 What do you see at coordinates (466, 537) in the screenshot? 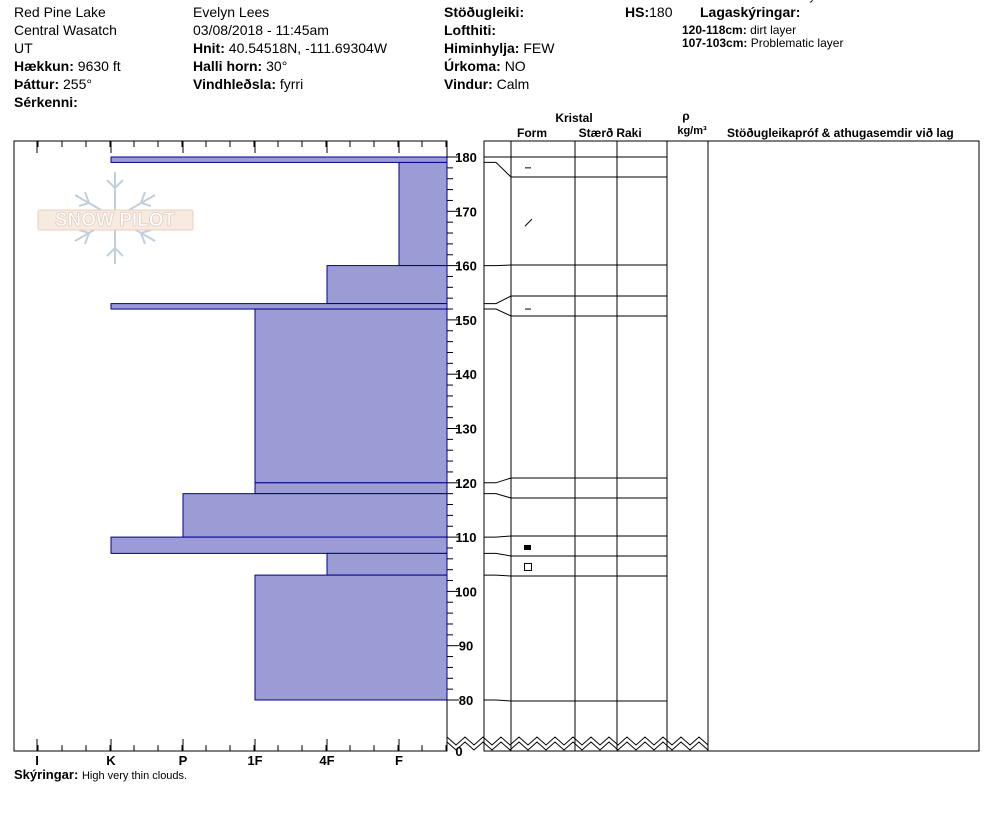
I see `depth-tick-label: 110` at bounding box center [466, 537].